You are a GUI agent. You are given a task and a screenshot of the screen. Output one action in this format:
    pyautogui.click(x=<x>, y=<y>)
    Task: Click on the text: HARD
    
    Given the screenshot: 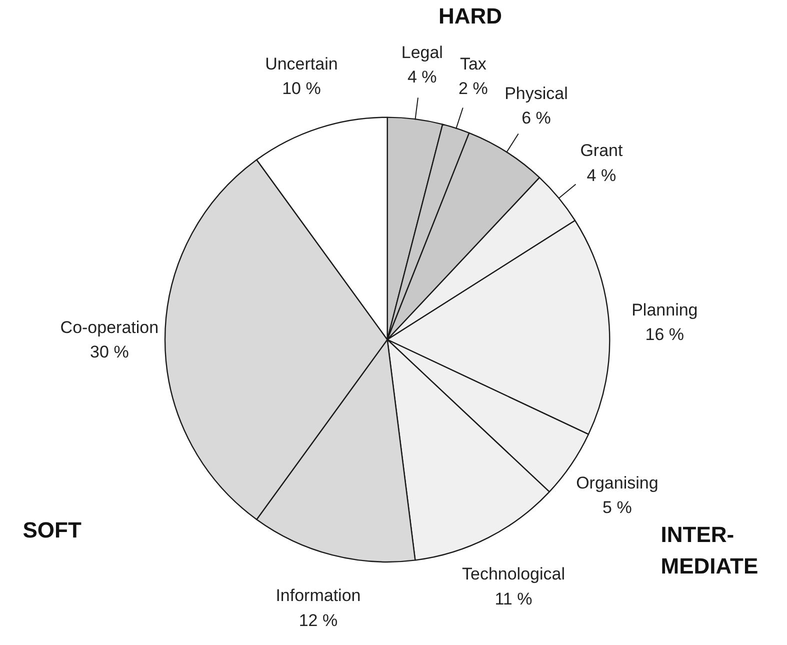 What is the action you would take?
    pyautogui.click(x=470, y=16)
    